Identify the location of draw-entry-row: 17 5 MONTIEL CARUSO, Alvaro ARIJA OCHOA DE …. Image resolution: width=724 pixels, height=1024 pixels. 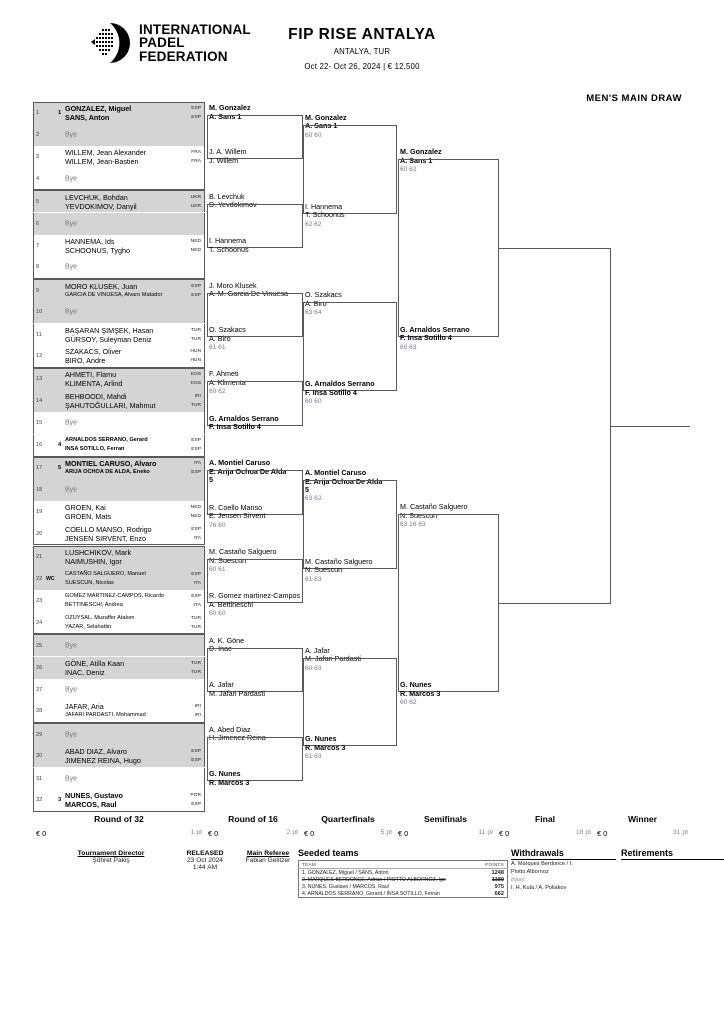
(119, 467).